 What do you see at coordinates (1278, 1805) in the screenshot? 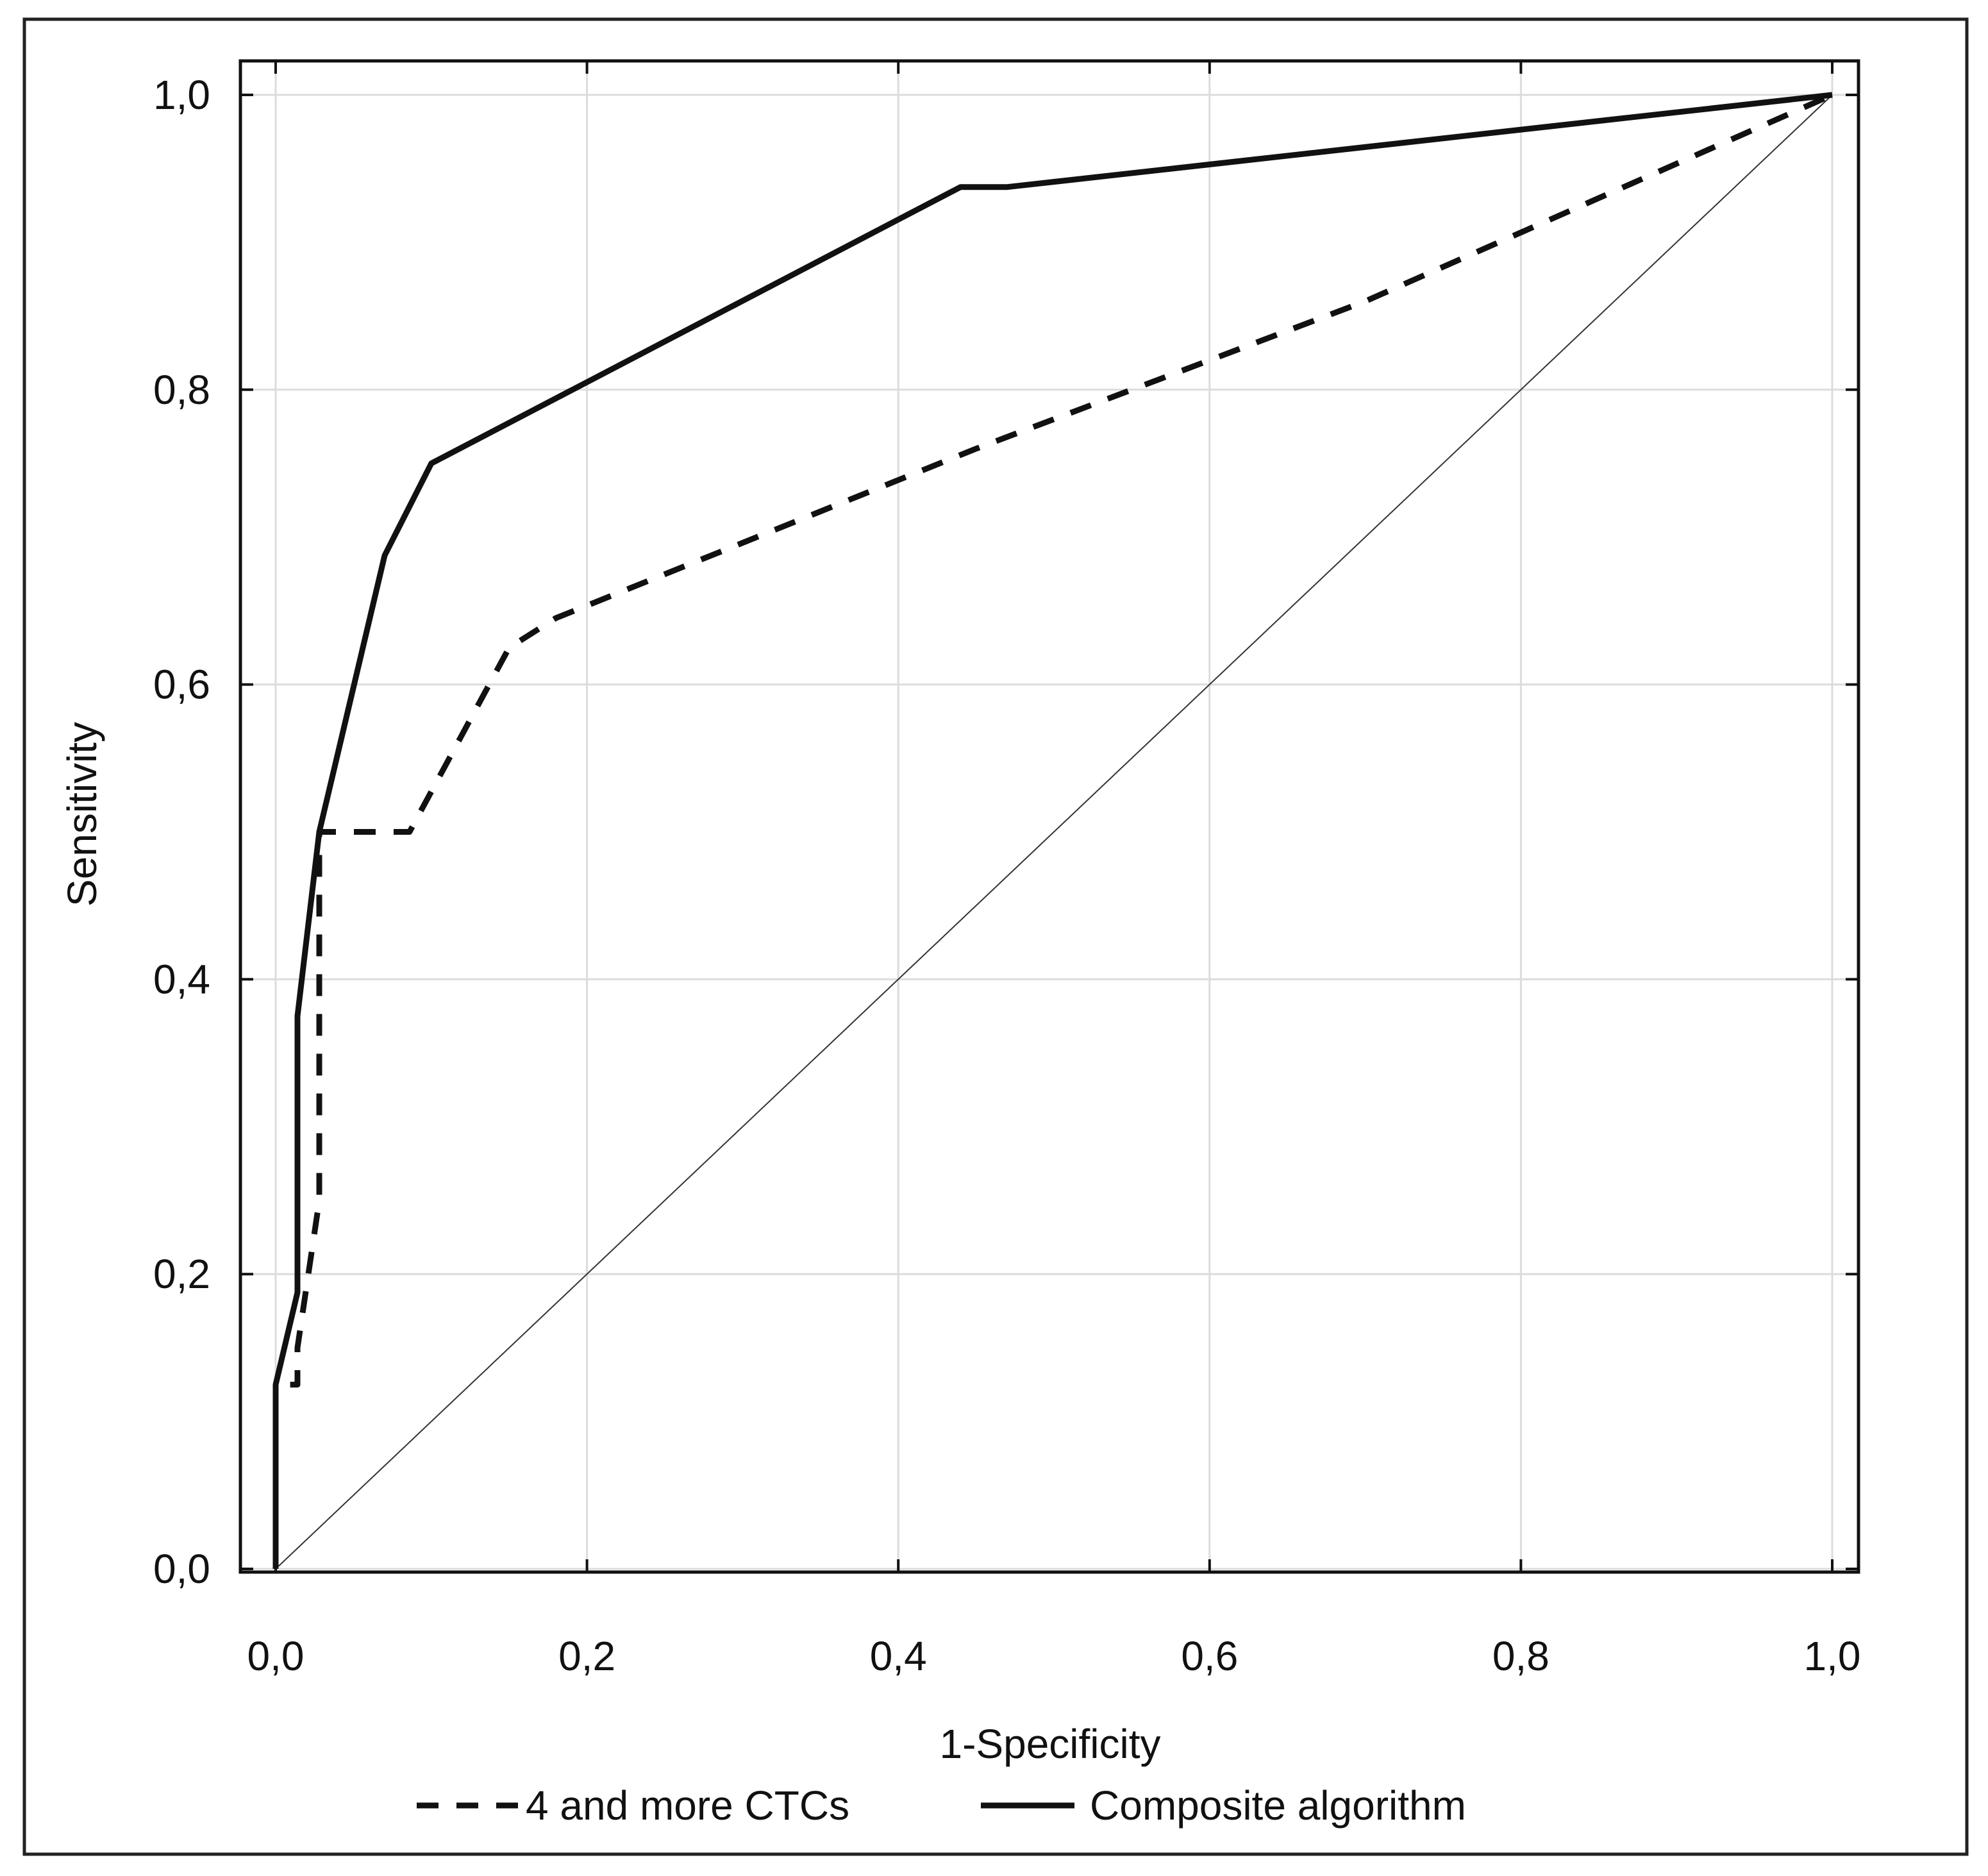
I see `legend-label-composite-algorithm: Composite algorithm` at bounding box center [1278, 1805].